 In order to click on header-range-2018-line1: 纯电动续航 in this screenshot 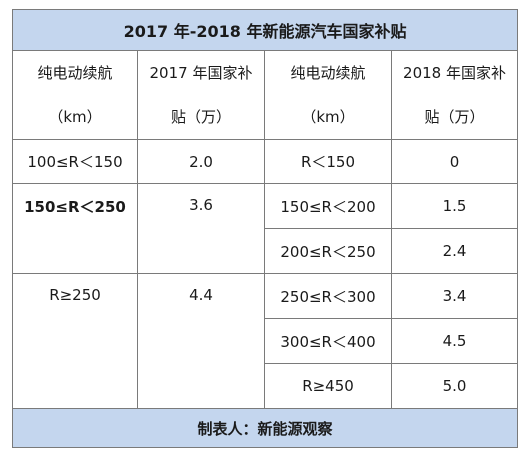, I will do `click(328, 73)`.